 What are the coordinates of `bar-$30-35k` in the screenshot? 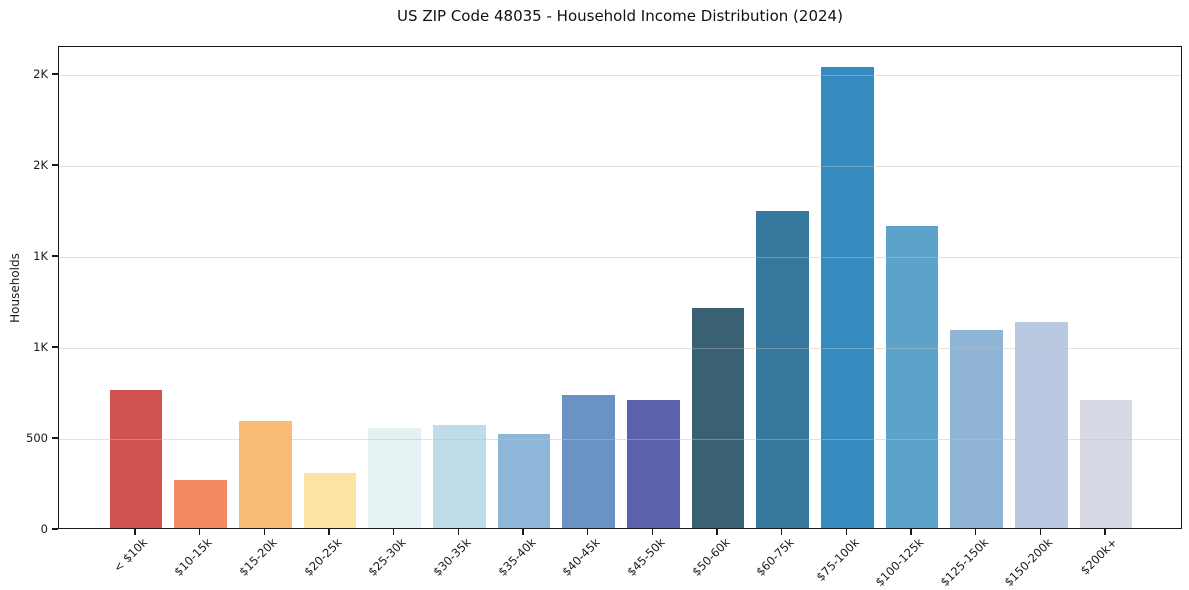 It's located at (459, 476).